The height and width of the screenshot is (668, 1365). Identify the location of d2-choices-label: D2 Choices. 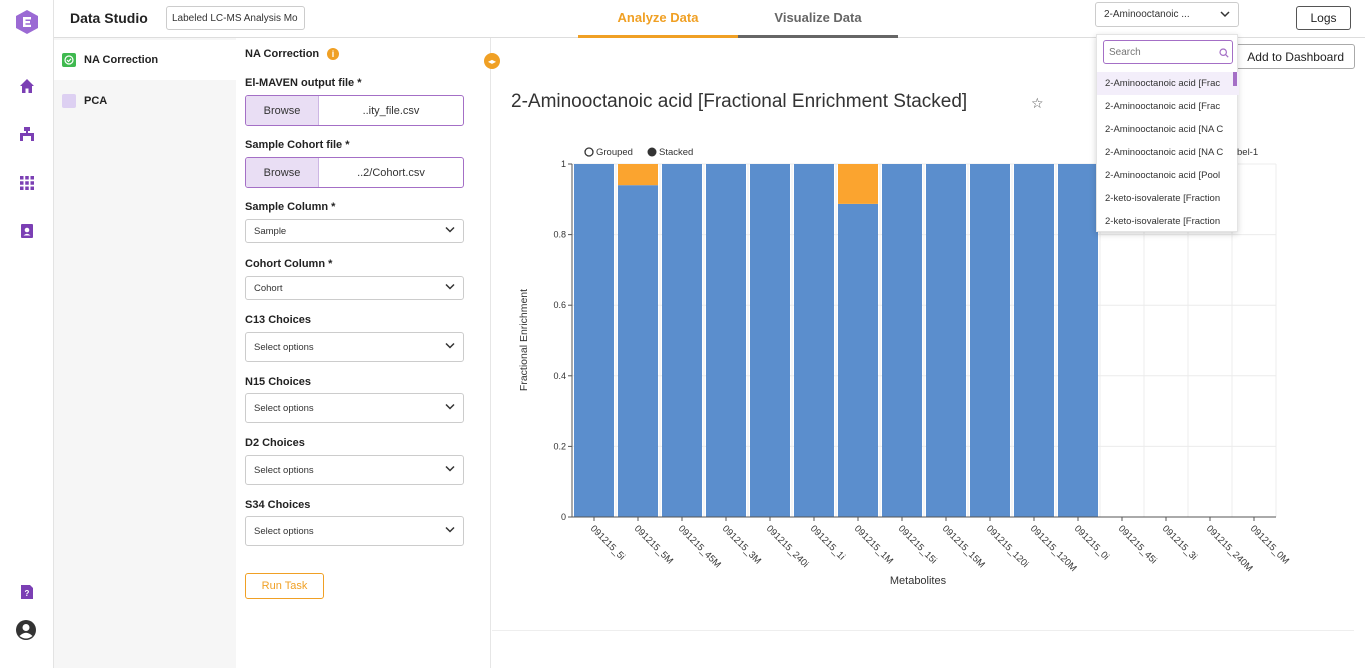
(275, 443).